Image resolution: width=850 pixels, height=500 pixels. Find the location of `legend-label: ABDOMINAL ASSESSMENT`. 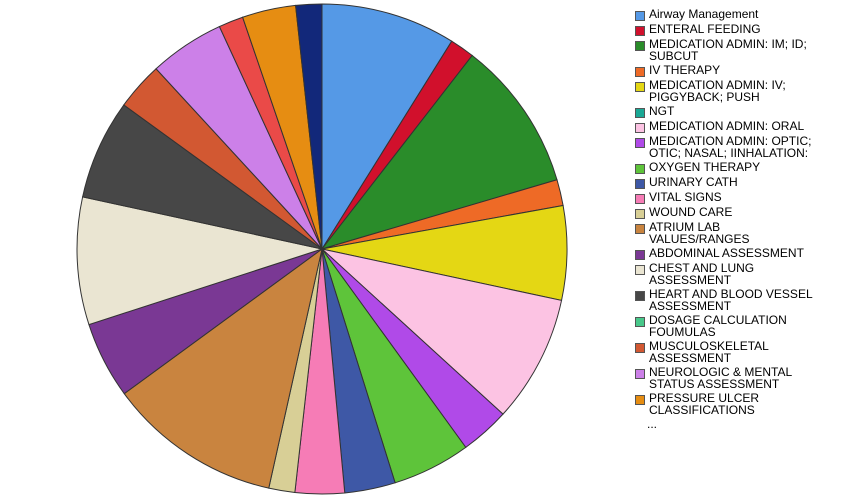

legend-label: ABDOMINAL ASSESSMENT is located at coordinates (726, 253).